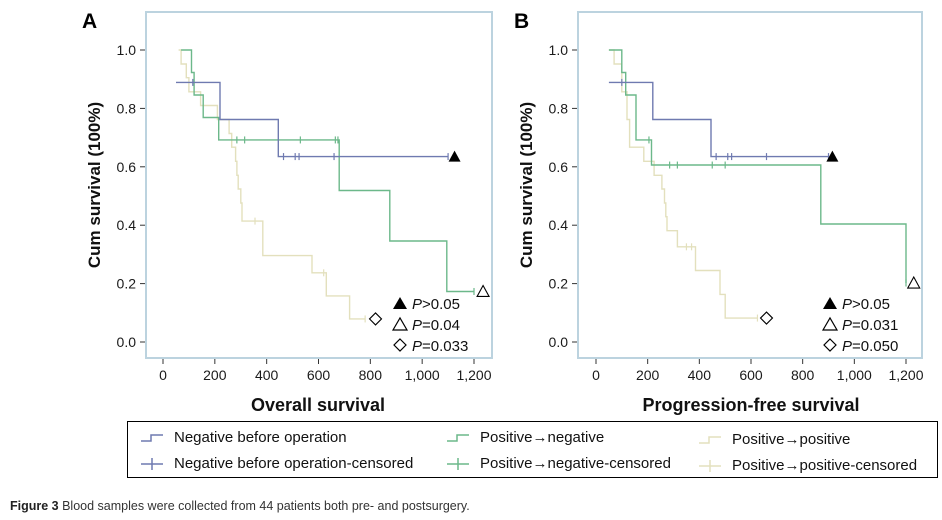  Describe the element at coordinates (866, 304) in the screenshot. I see `p-value-b-1: P>0.05` at that location.